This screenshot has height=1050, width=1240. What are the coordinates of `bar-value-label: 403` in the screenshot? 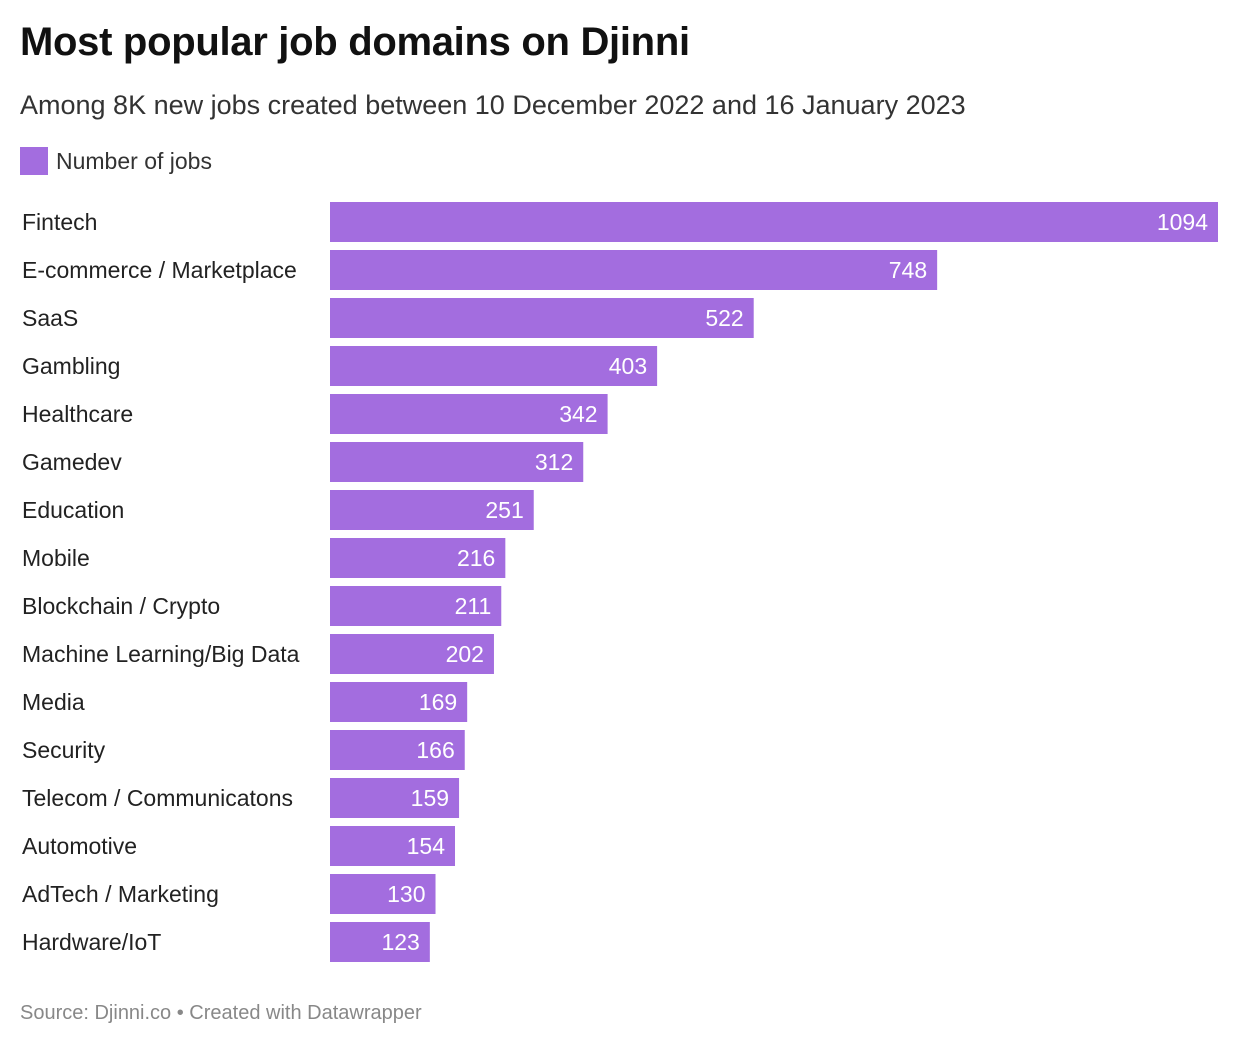 It's located at (628, 366).